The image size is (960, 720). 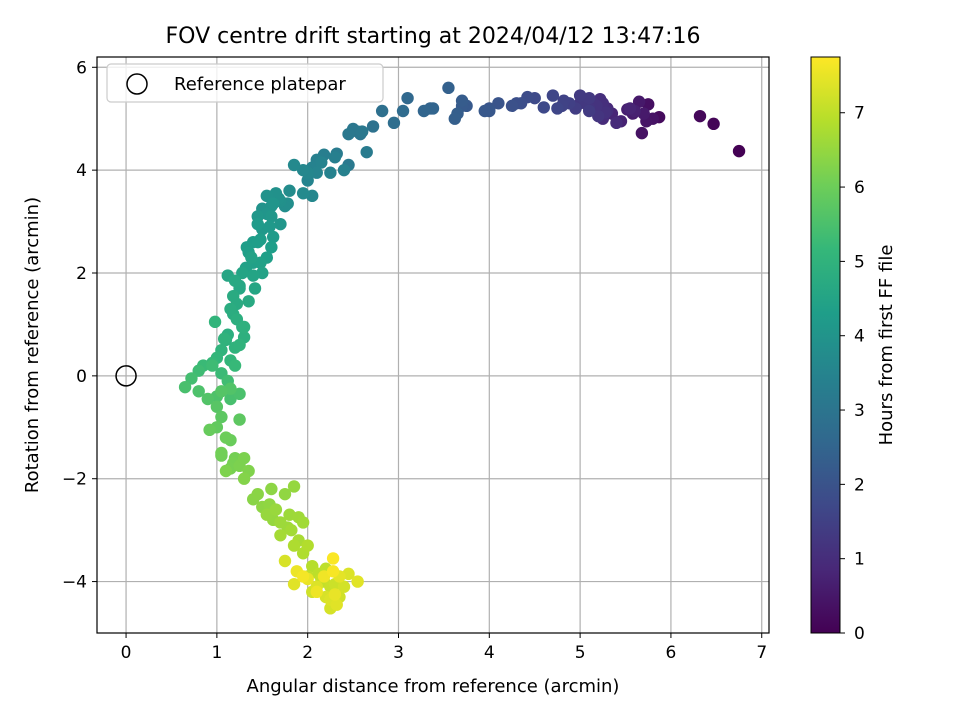 What do you see at coordinates (859, 114) in the screenshot?
I see `colorbar-tick-label: 7` at bounding box center [859, 114].